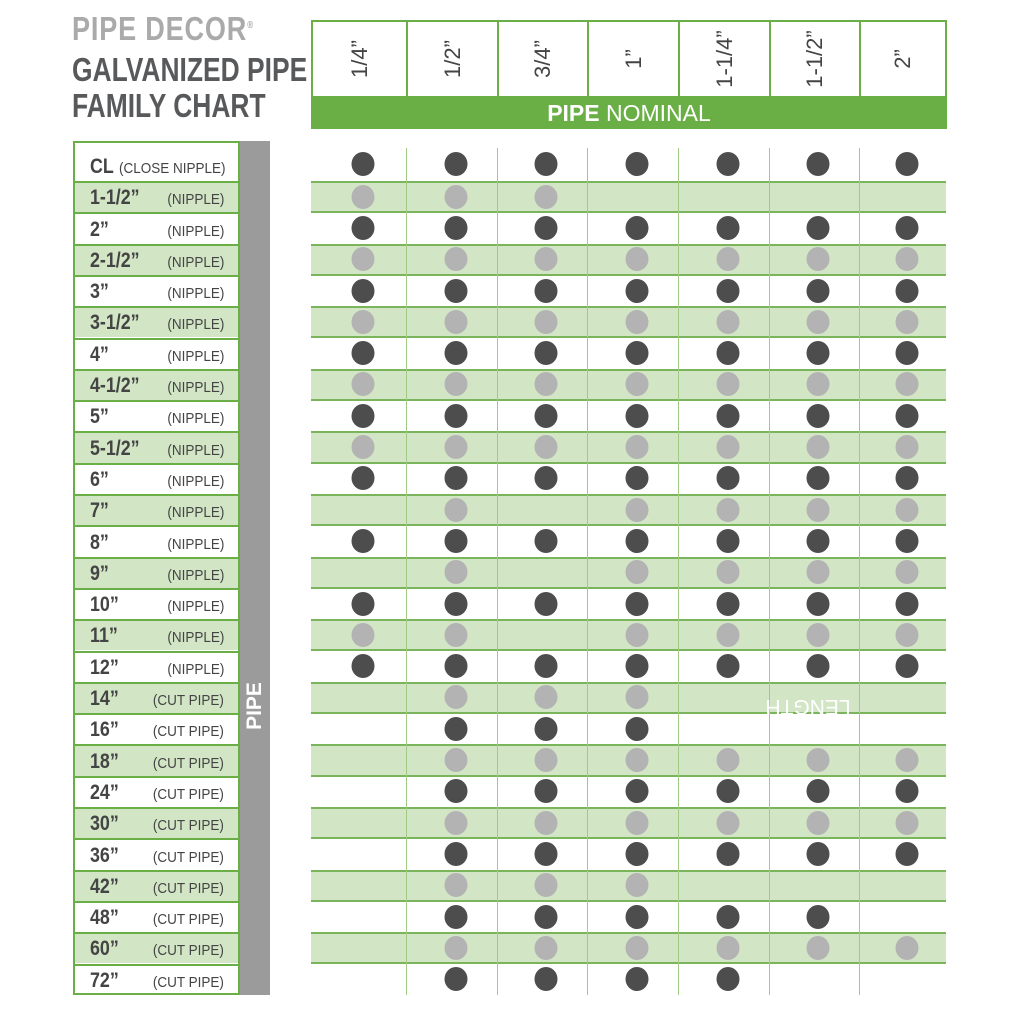  Describe the element at coordinates (172, 168) in the screenshot. I see `row-type: (CLOSE NIPPLE)` at that location.